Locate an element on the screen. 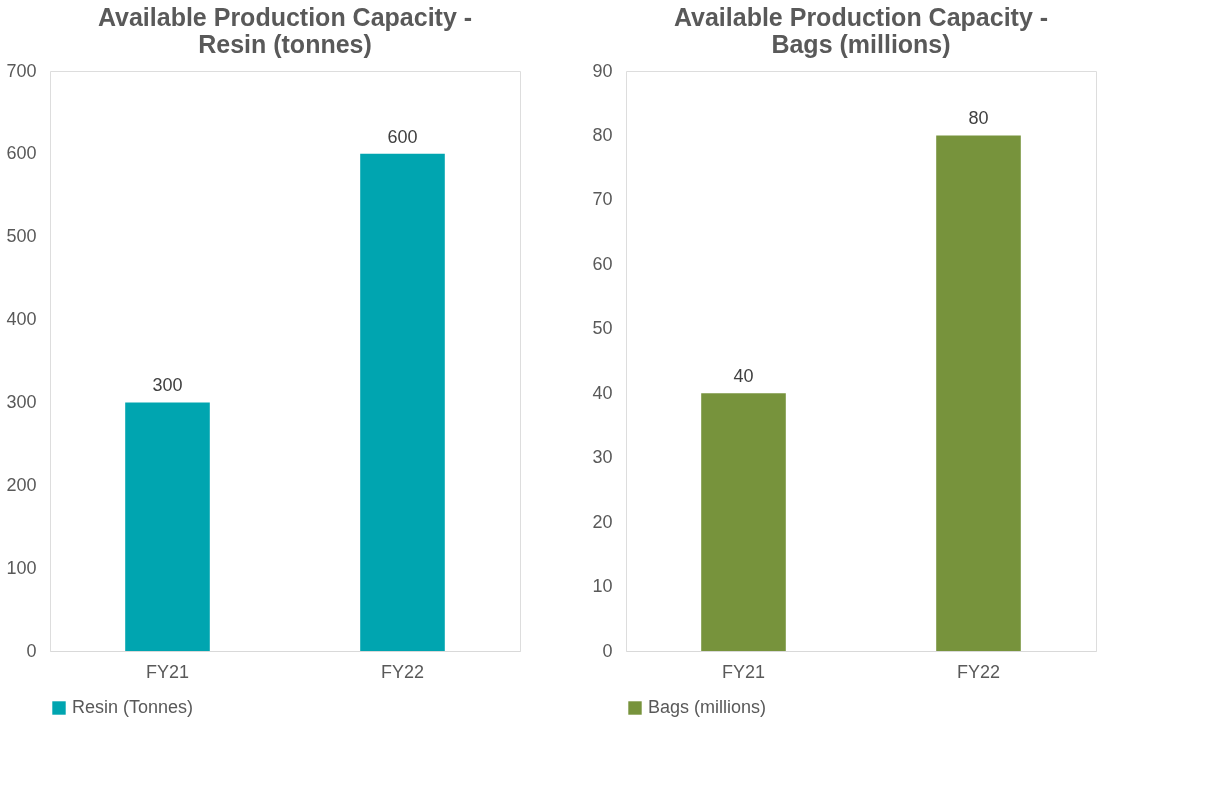 The image size is (1209, 794). chart-title: Available Production Capacity - Bags (millions) is located at coordinates (861, 30).